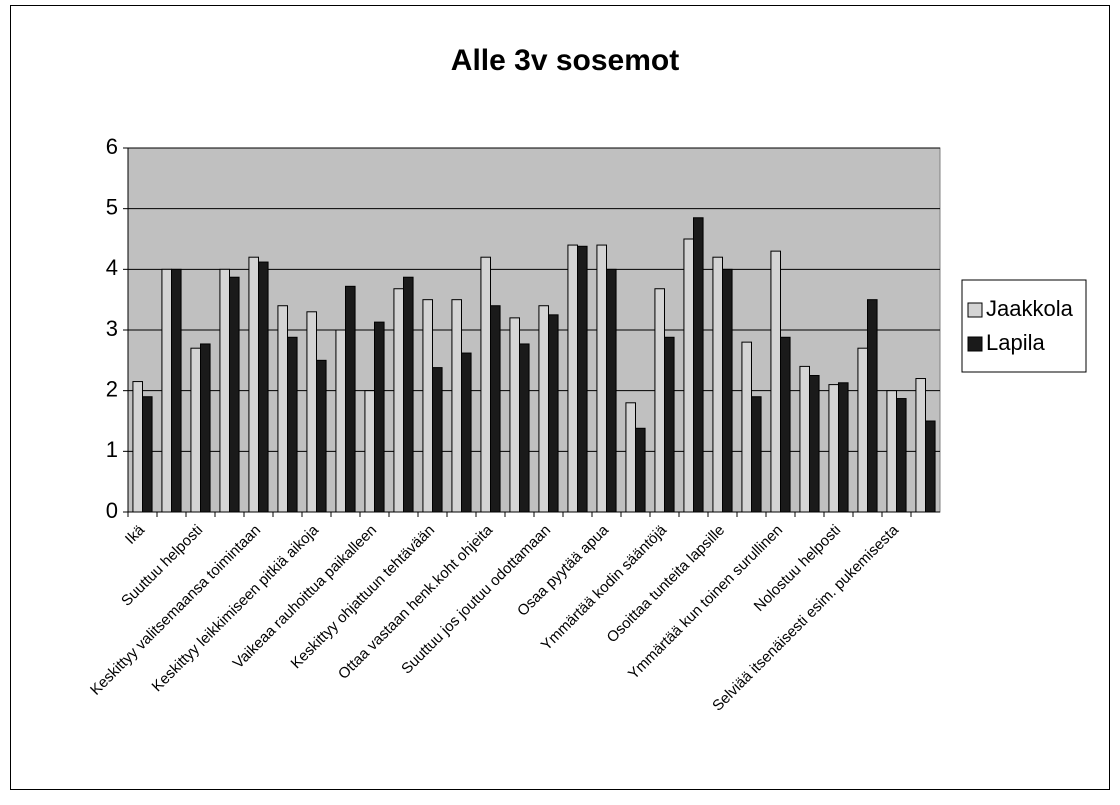 The image size is (1120, 805). I want to click on y-tick-label: 1, so click(112, 449).